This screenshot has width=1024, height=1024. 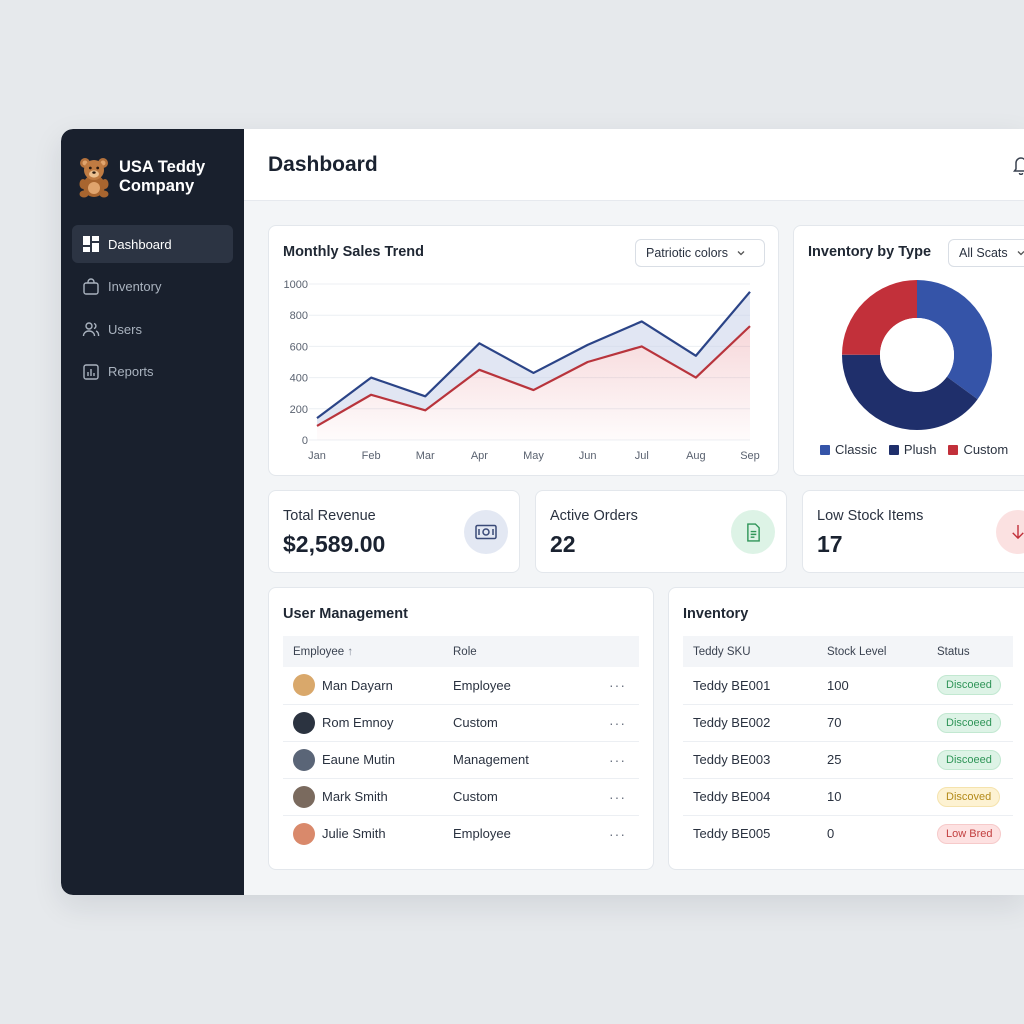 What do you see at coordinates (299, 379) in the screenshot?
I see `y-tick-label: 400` at bounding box center [299, 379].